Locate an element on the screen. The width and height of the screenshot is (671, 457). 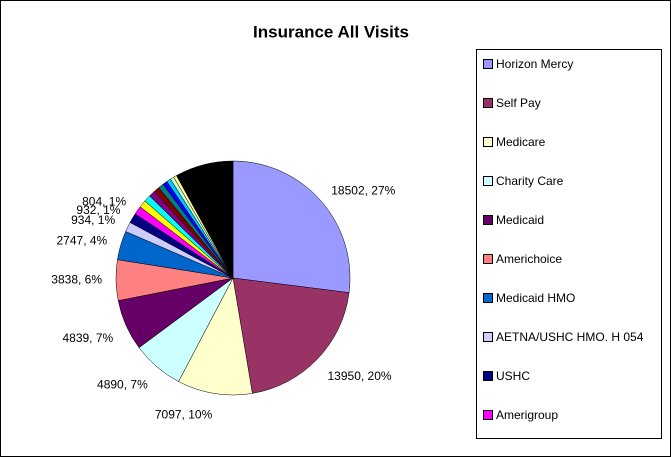
legend-label: Medicaid is located at coordinates (520, 220).